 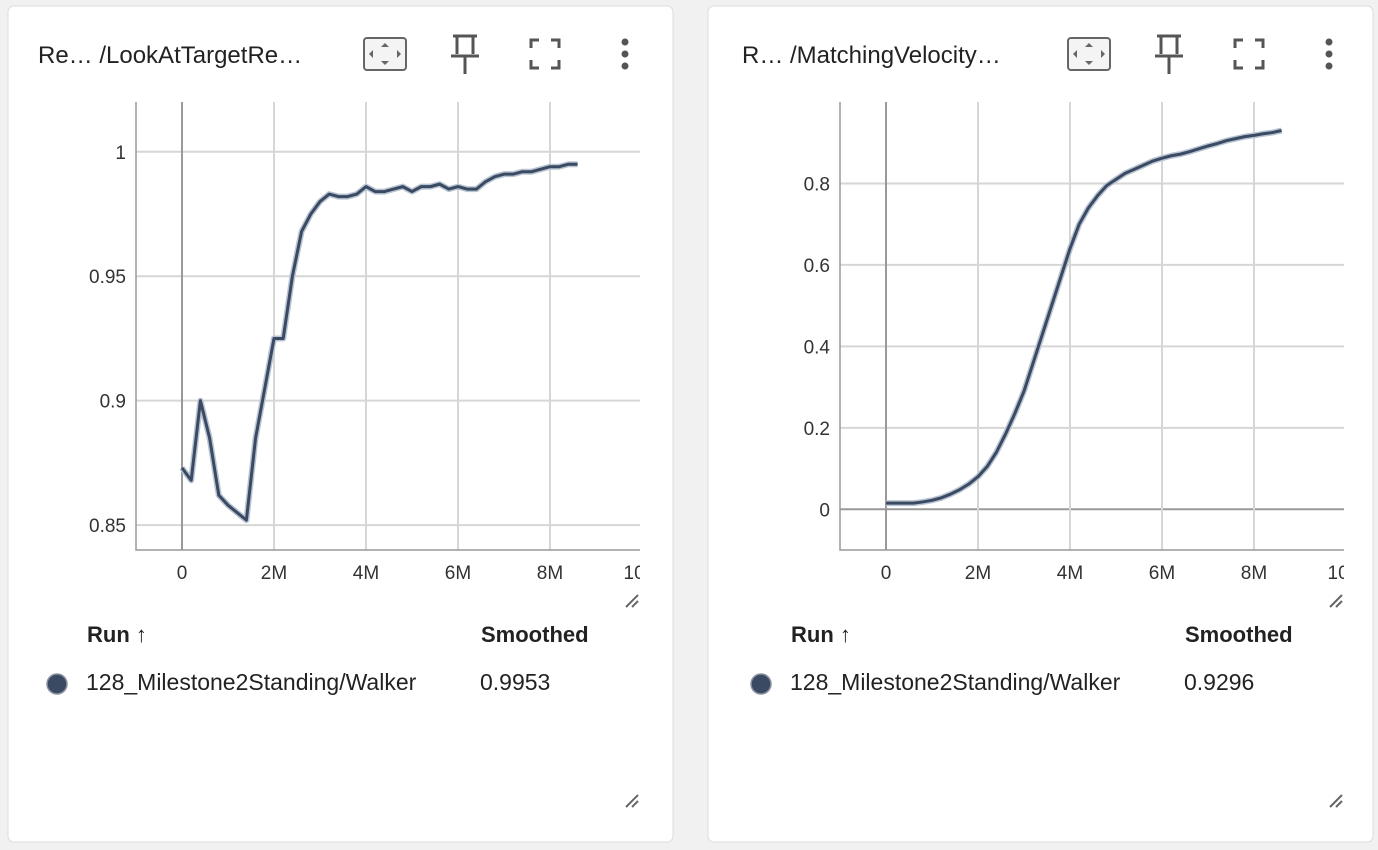 I want to click on y-tick-label: 0.85, so click(x=107, y=526).